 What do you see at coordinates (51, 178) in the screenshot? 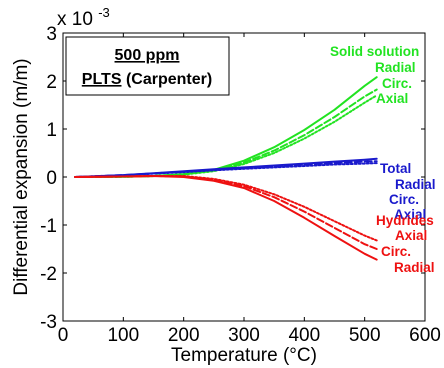
I see `y-tick-label: 0` at bounding box center [51, 178].